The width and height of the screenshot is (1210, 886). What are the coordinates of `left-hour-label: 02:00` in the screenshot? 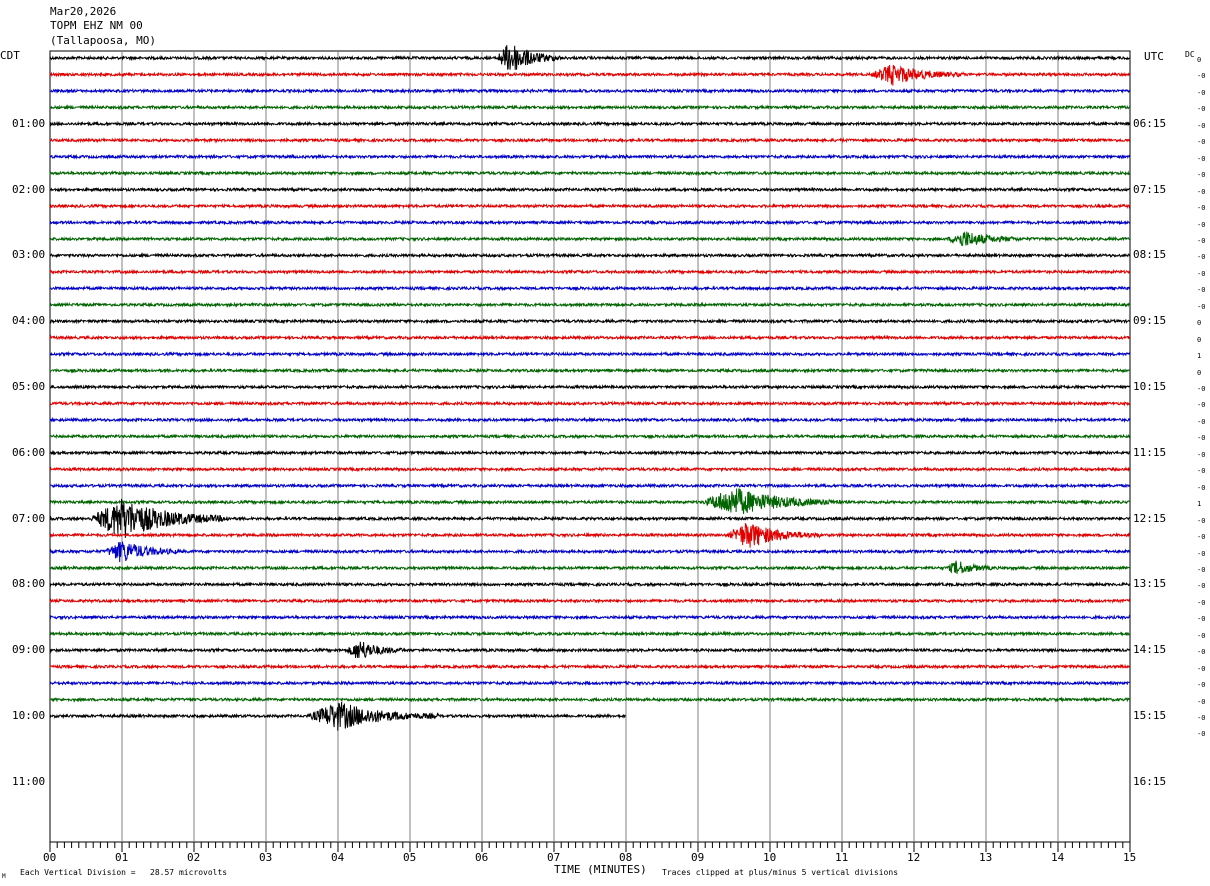 It's located at (29, 189).